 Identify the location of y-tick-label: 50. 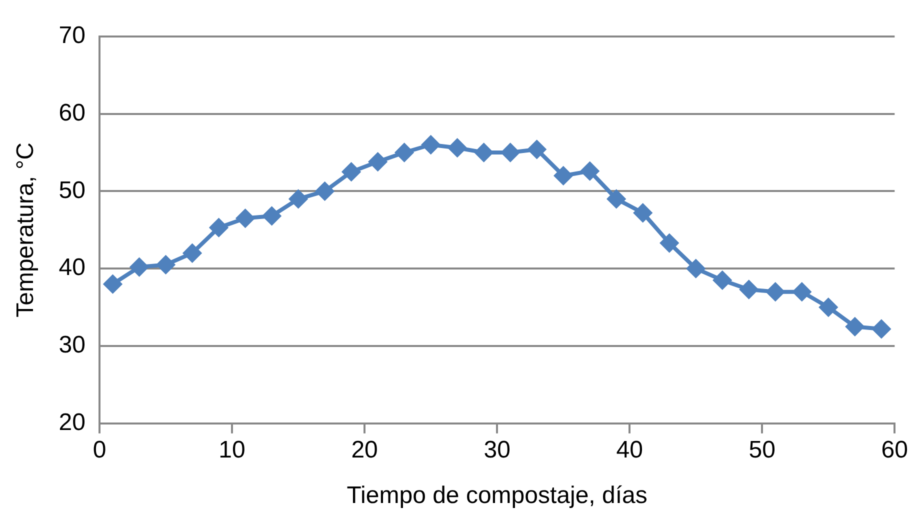
(72, 190).